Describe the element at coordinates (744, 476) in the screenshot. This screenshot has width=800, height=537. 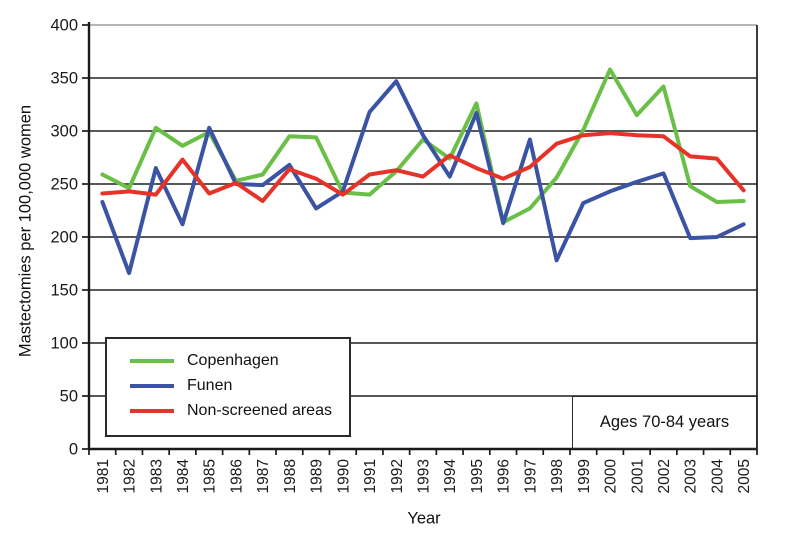
I see `x-tick-label: 2005` at that location.